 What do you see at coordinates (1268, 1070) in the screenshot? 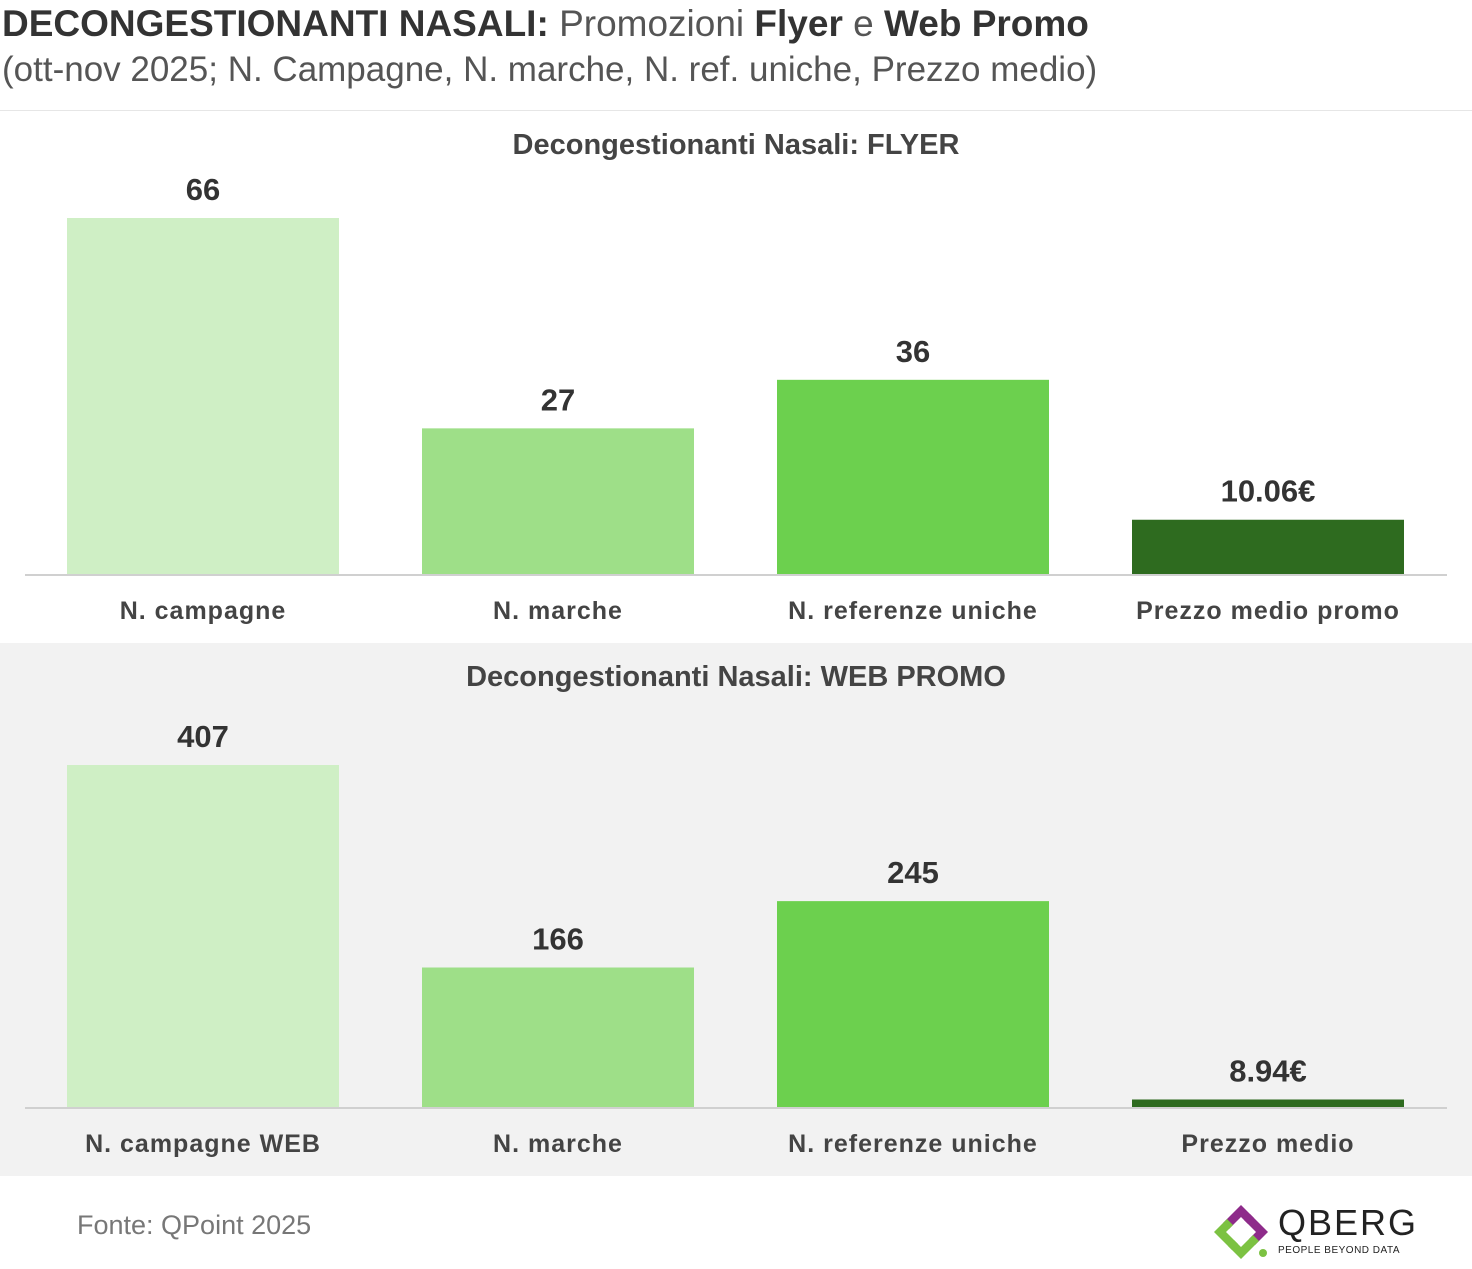
I see `value-label-1-3: 8.94€` at bounding box center [1268, 1070].